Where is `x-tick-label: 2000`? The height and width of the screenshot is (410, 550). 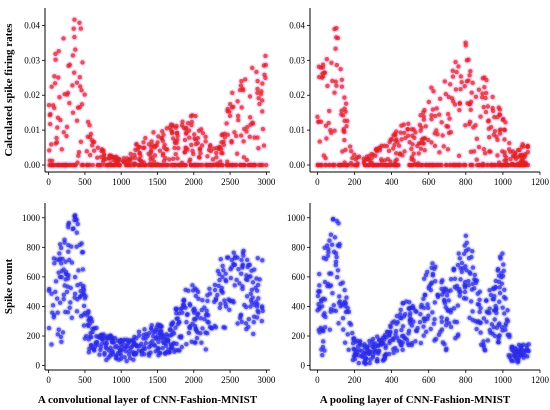 x-tick-label: 2000 is located at coordinates (194, 182).